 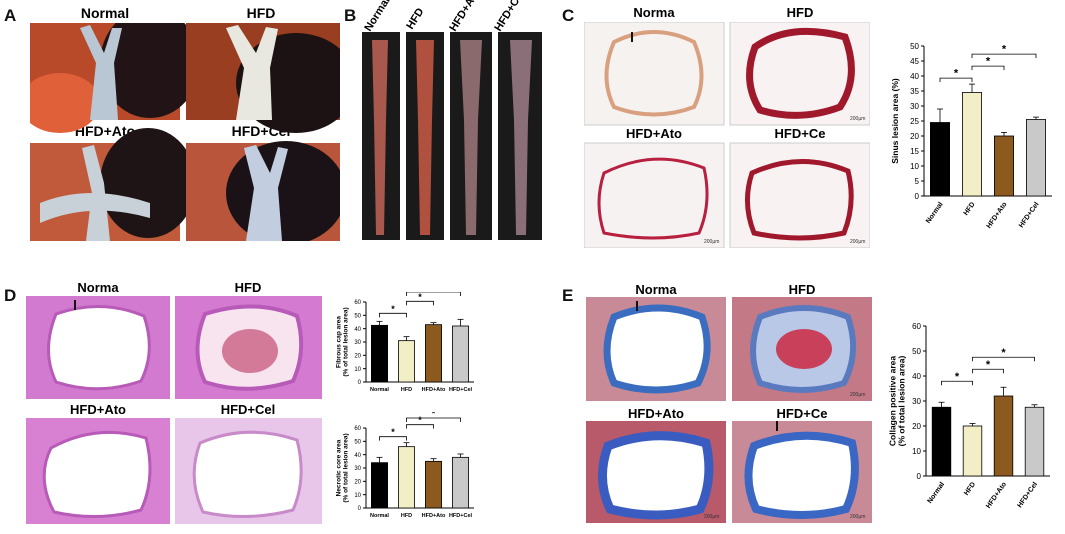 What do you see at coordinates (98, 409) in the screenshot?
I see `panel-d-title-hfd-ato: HFD+Ato` at bounding box center [98, 409].